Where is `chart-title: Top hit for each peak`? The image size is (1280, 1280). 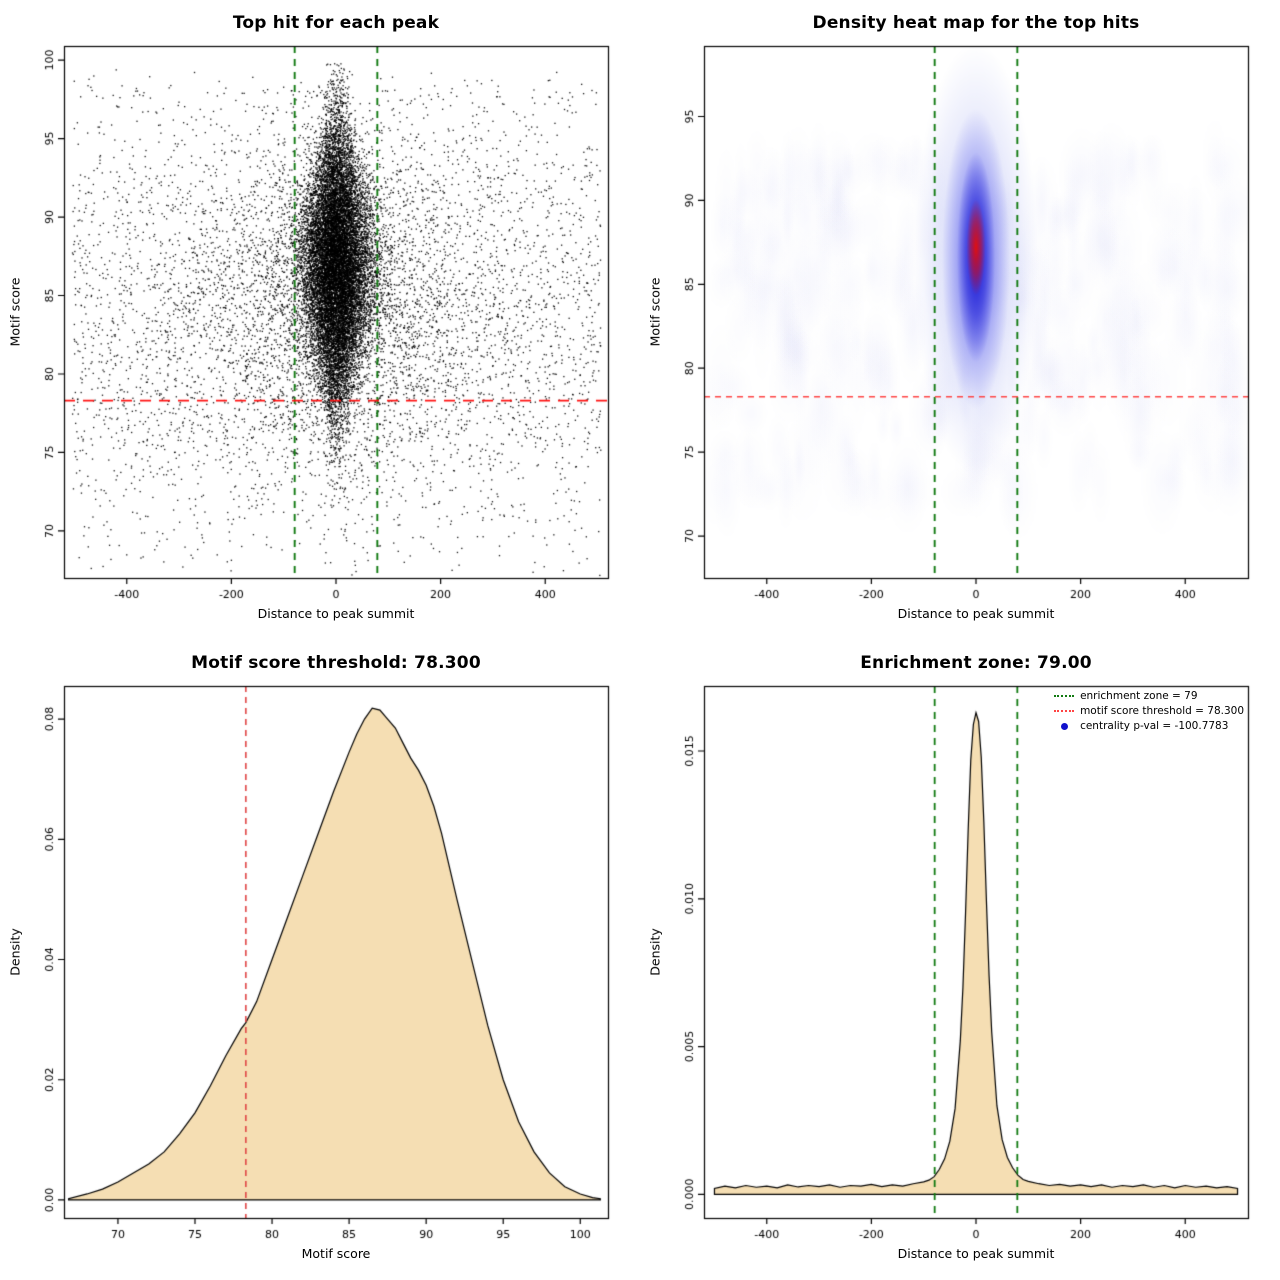
chart-title: Top hit for each peak is located at coordinates (336, 23).